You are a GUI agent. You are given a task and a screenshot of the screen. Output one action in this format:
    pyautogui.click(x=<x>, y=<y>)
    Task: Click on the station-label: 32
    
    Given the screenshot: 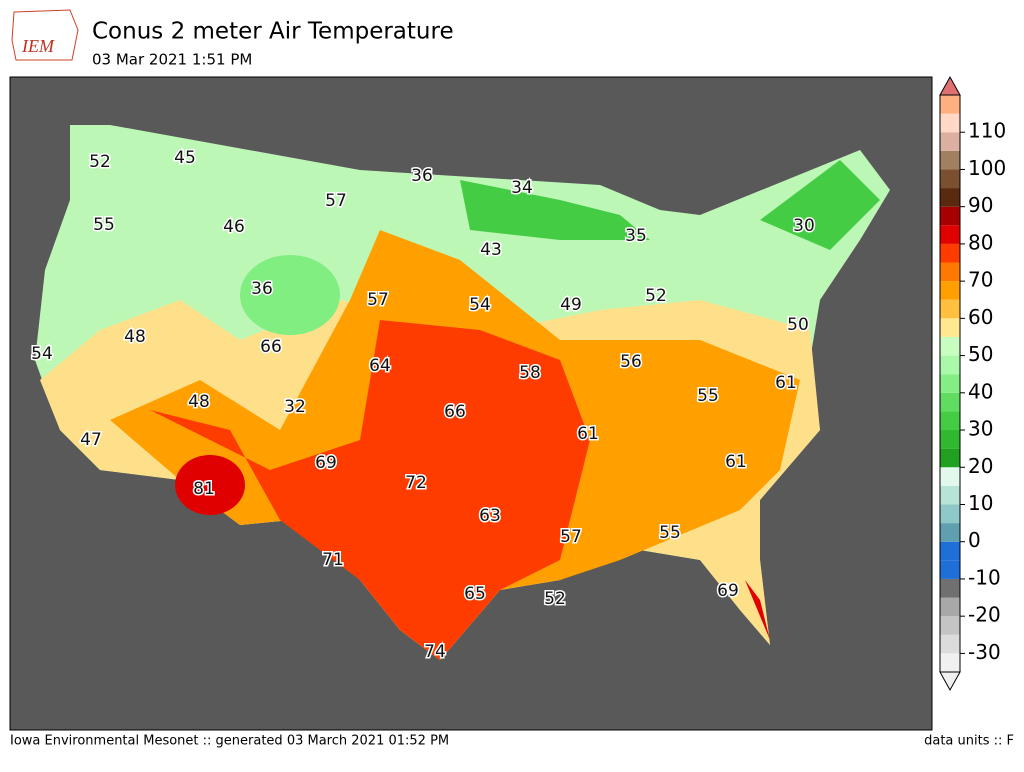 What is the action you would take?
    pyautogui.click(x=295, y=407)
    